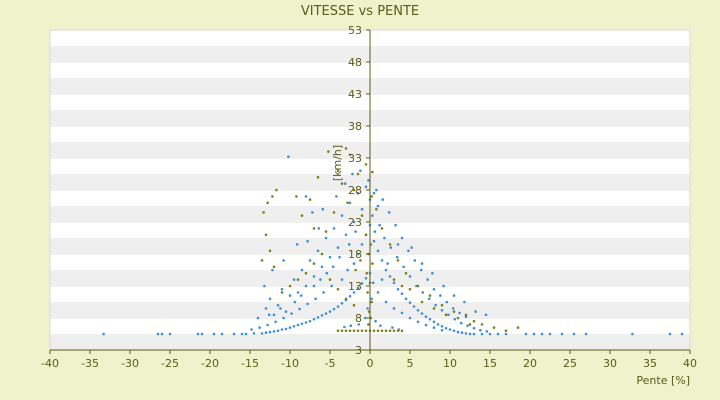 The image size is (720, 400). Describe the element at coordinates (355, 94) in the screenshot. I see `y-tick-label: 43` at that location.